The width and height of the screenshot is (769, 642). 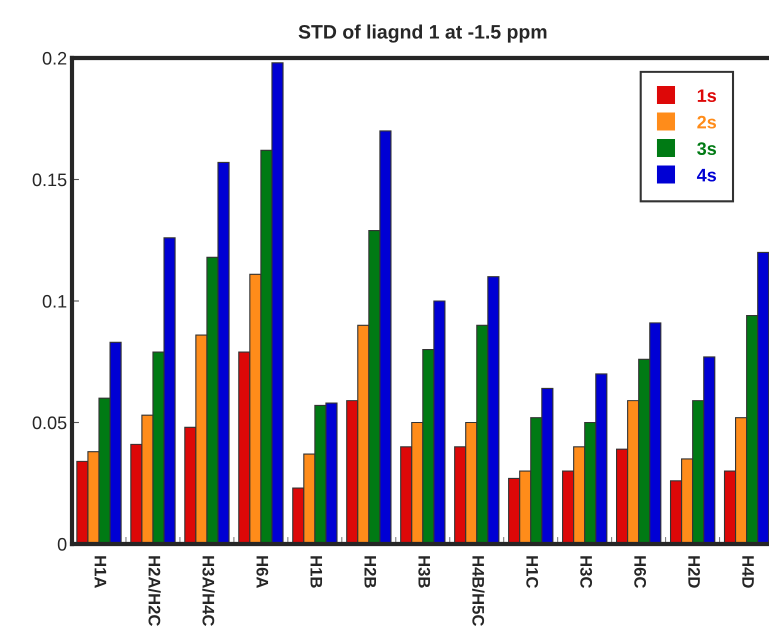 I want to click on x-tick-label: H4B/H5C, so click(x=478, y=591).